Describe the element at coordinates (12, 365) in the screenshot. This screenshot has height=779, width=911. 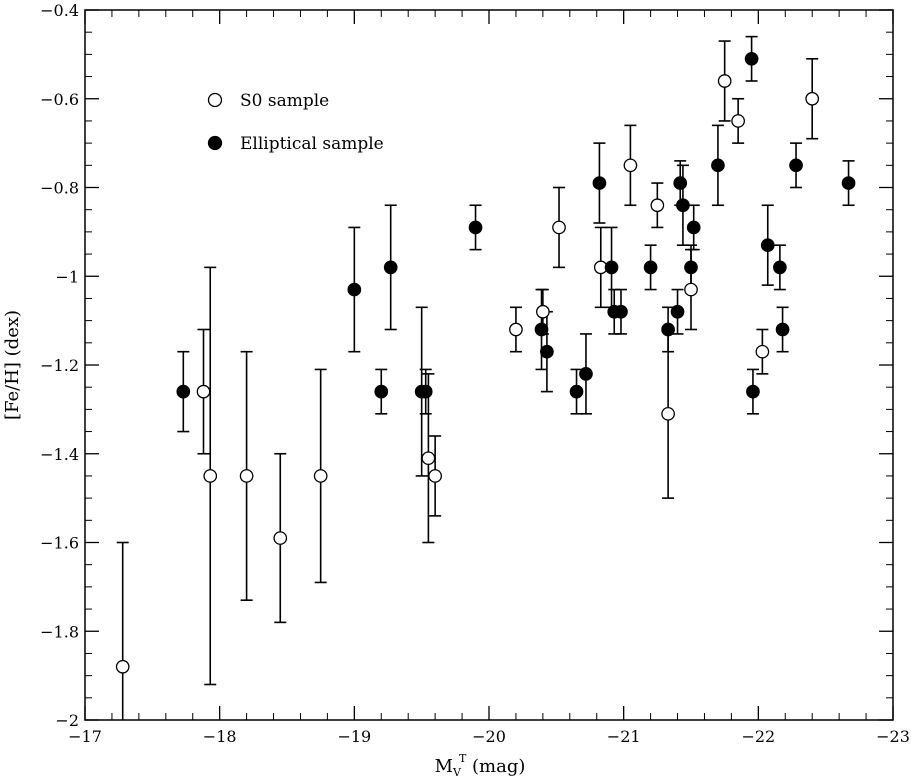
I see `y-axis-label: [Fe/H] (dex)` at that location.